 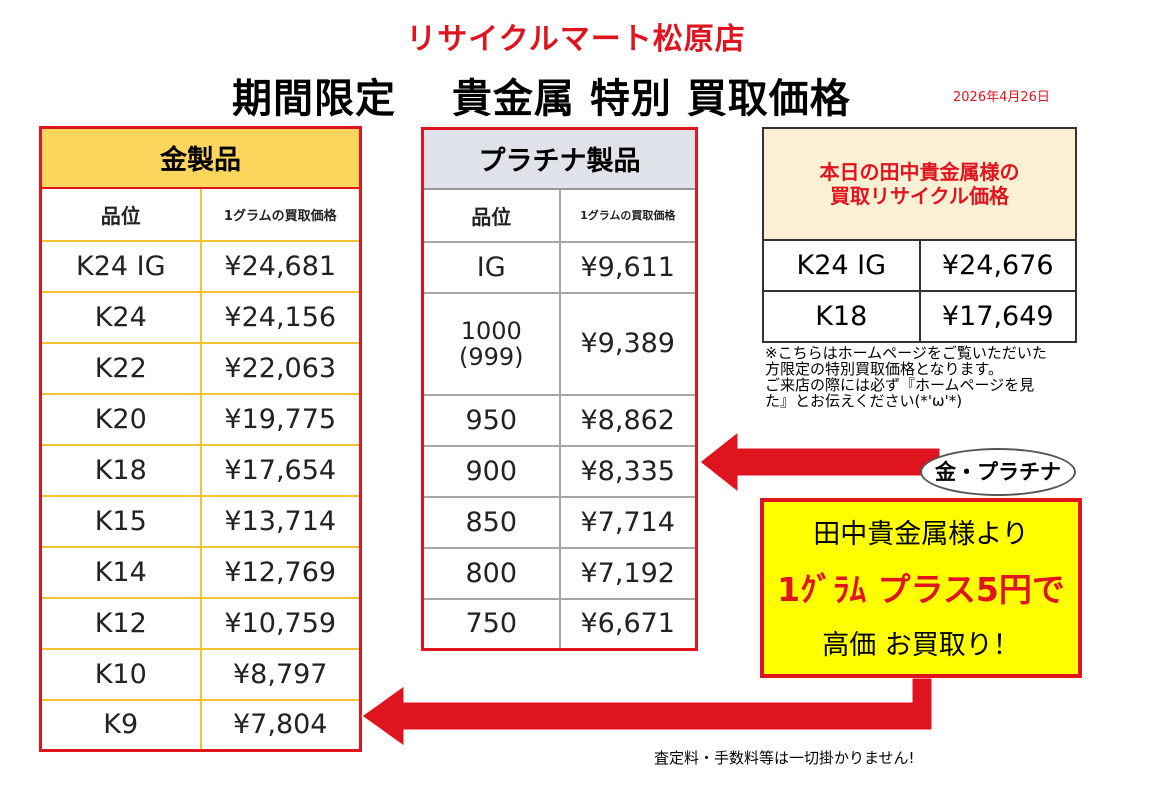 I want to click on platinum-grade: 750, so click(x=491, y=624).